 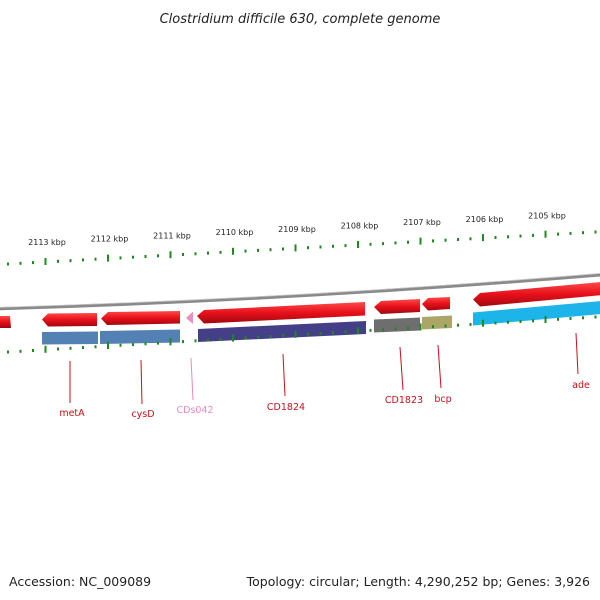 I want to click on gene-labels: metA cysD CDs042 CD1824 CD1823 bcp ade, so click(x=324, y=376).